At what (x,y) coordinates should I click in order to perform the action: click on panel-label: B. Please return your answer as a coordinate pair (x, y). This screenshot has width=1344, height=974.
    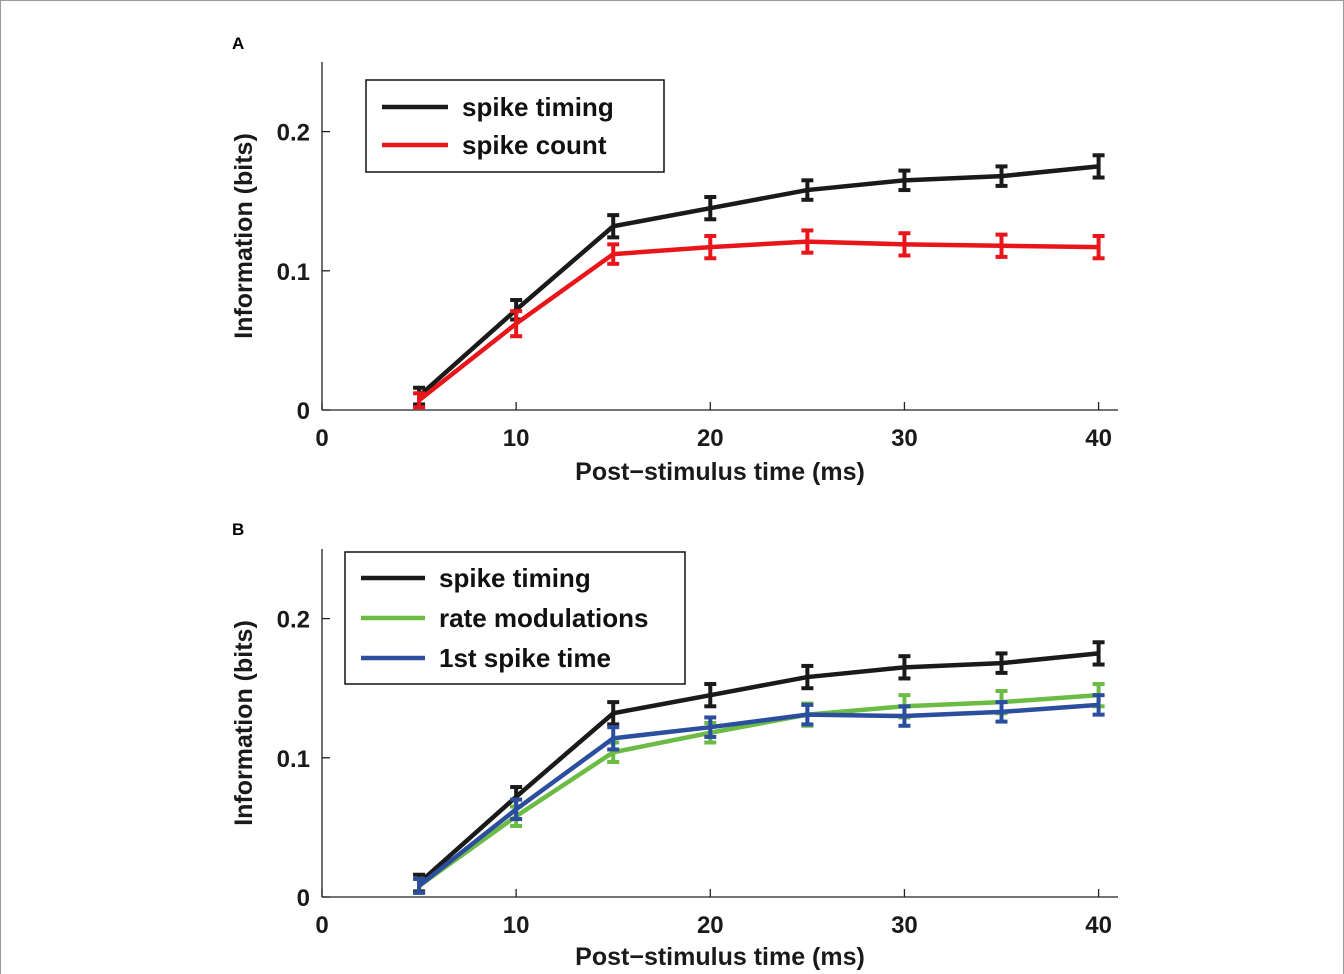
    Looking at the image, I should click on (238, 529).